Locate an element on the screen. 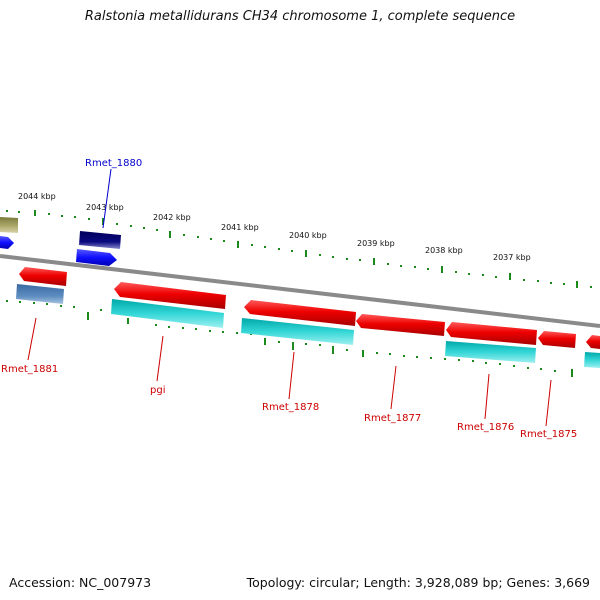  kbp-label: 2040 kbp is located at coordinates (308, 235).